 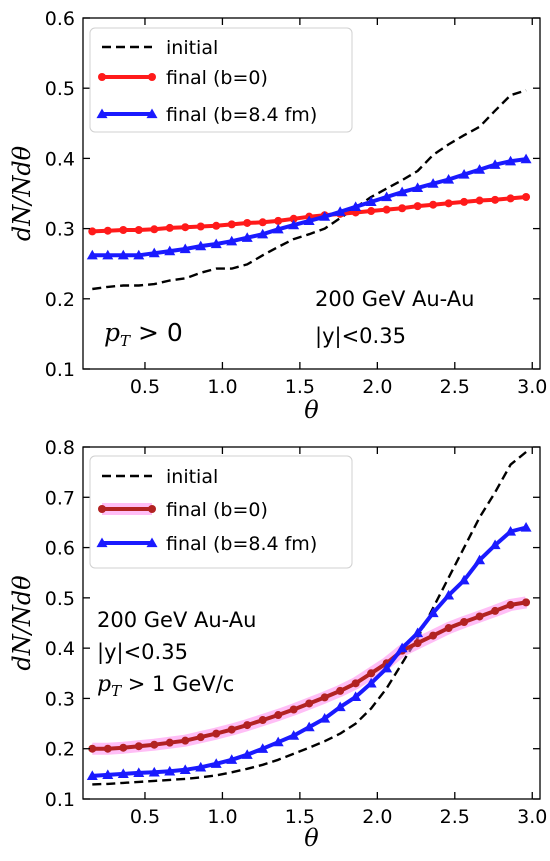 What do you see at coordinates (60, 498) in the screenshot?
I see `y-tick-label: 0.7` at bounding box center [60, 498].